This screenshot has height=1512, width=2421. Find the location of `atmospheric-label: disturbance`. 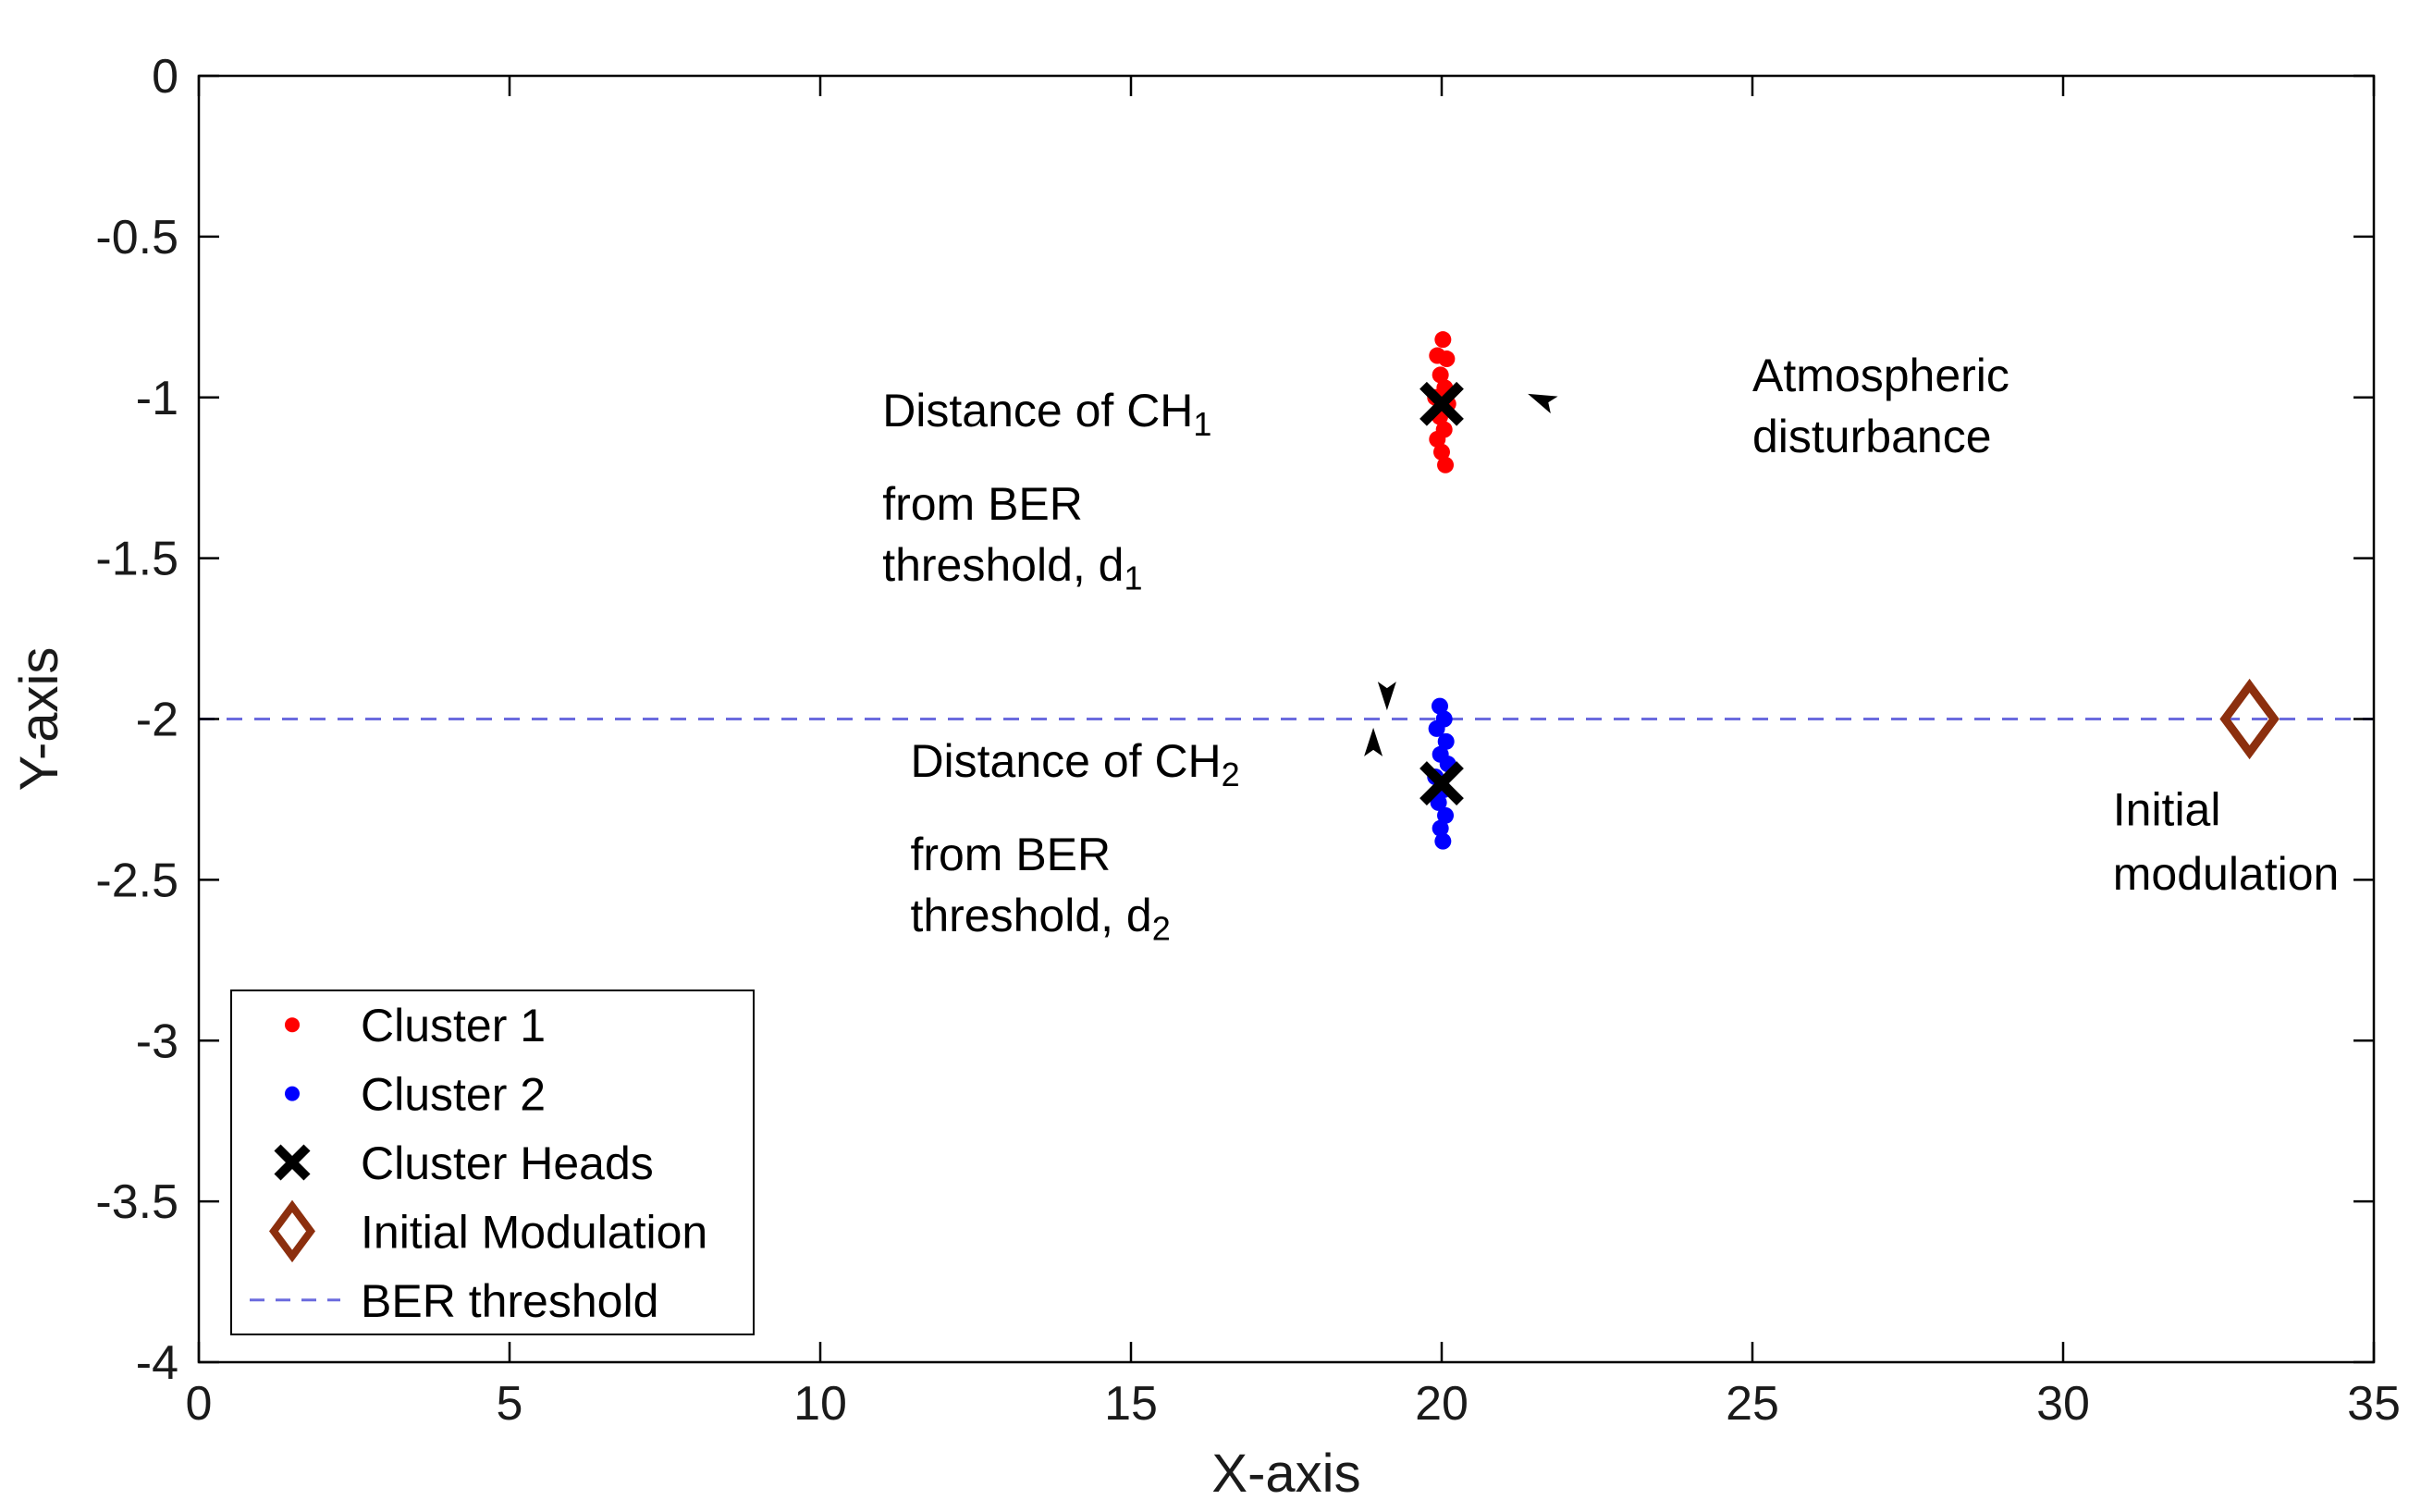

atmospheric-label: disturbance is located at coordinates (1872, 436).